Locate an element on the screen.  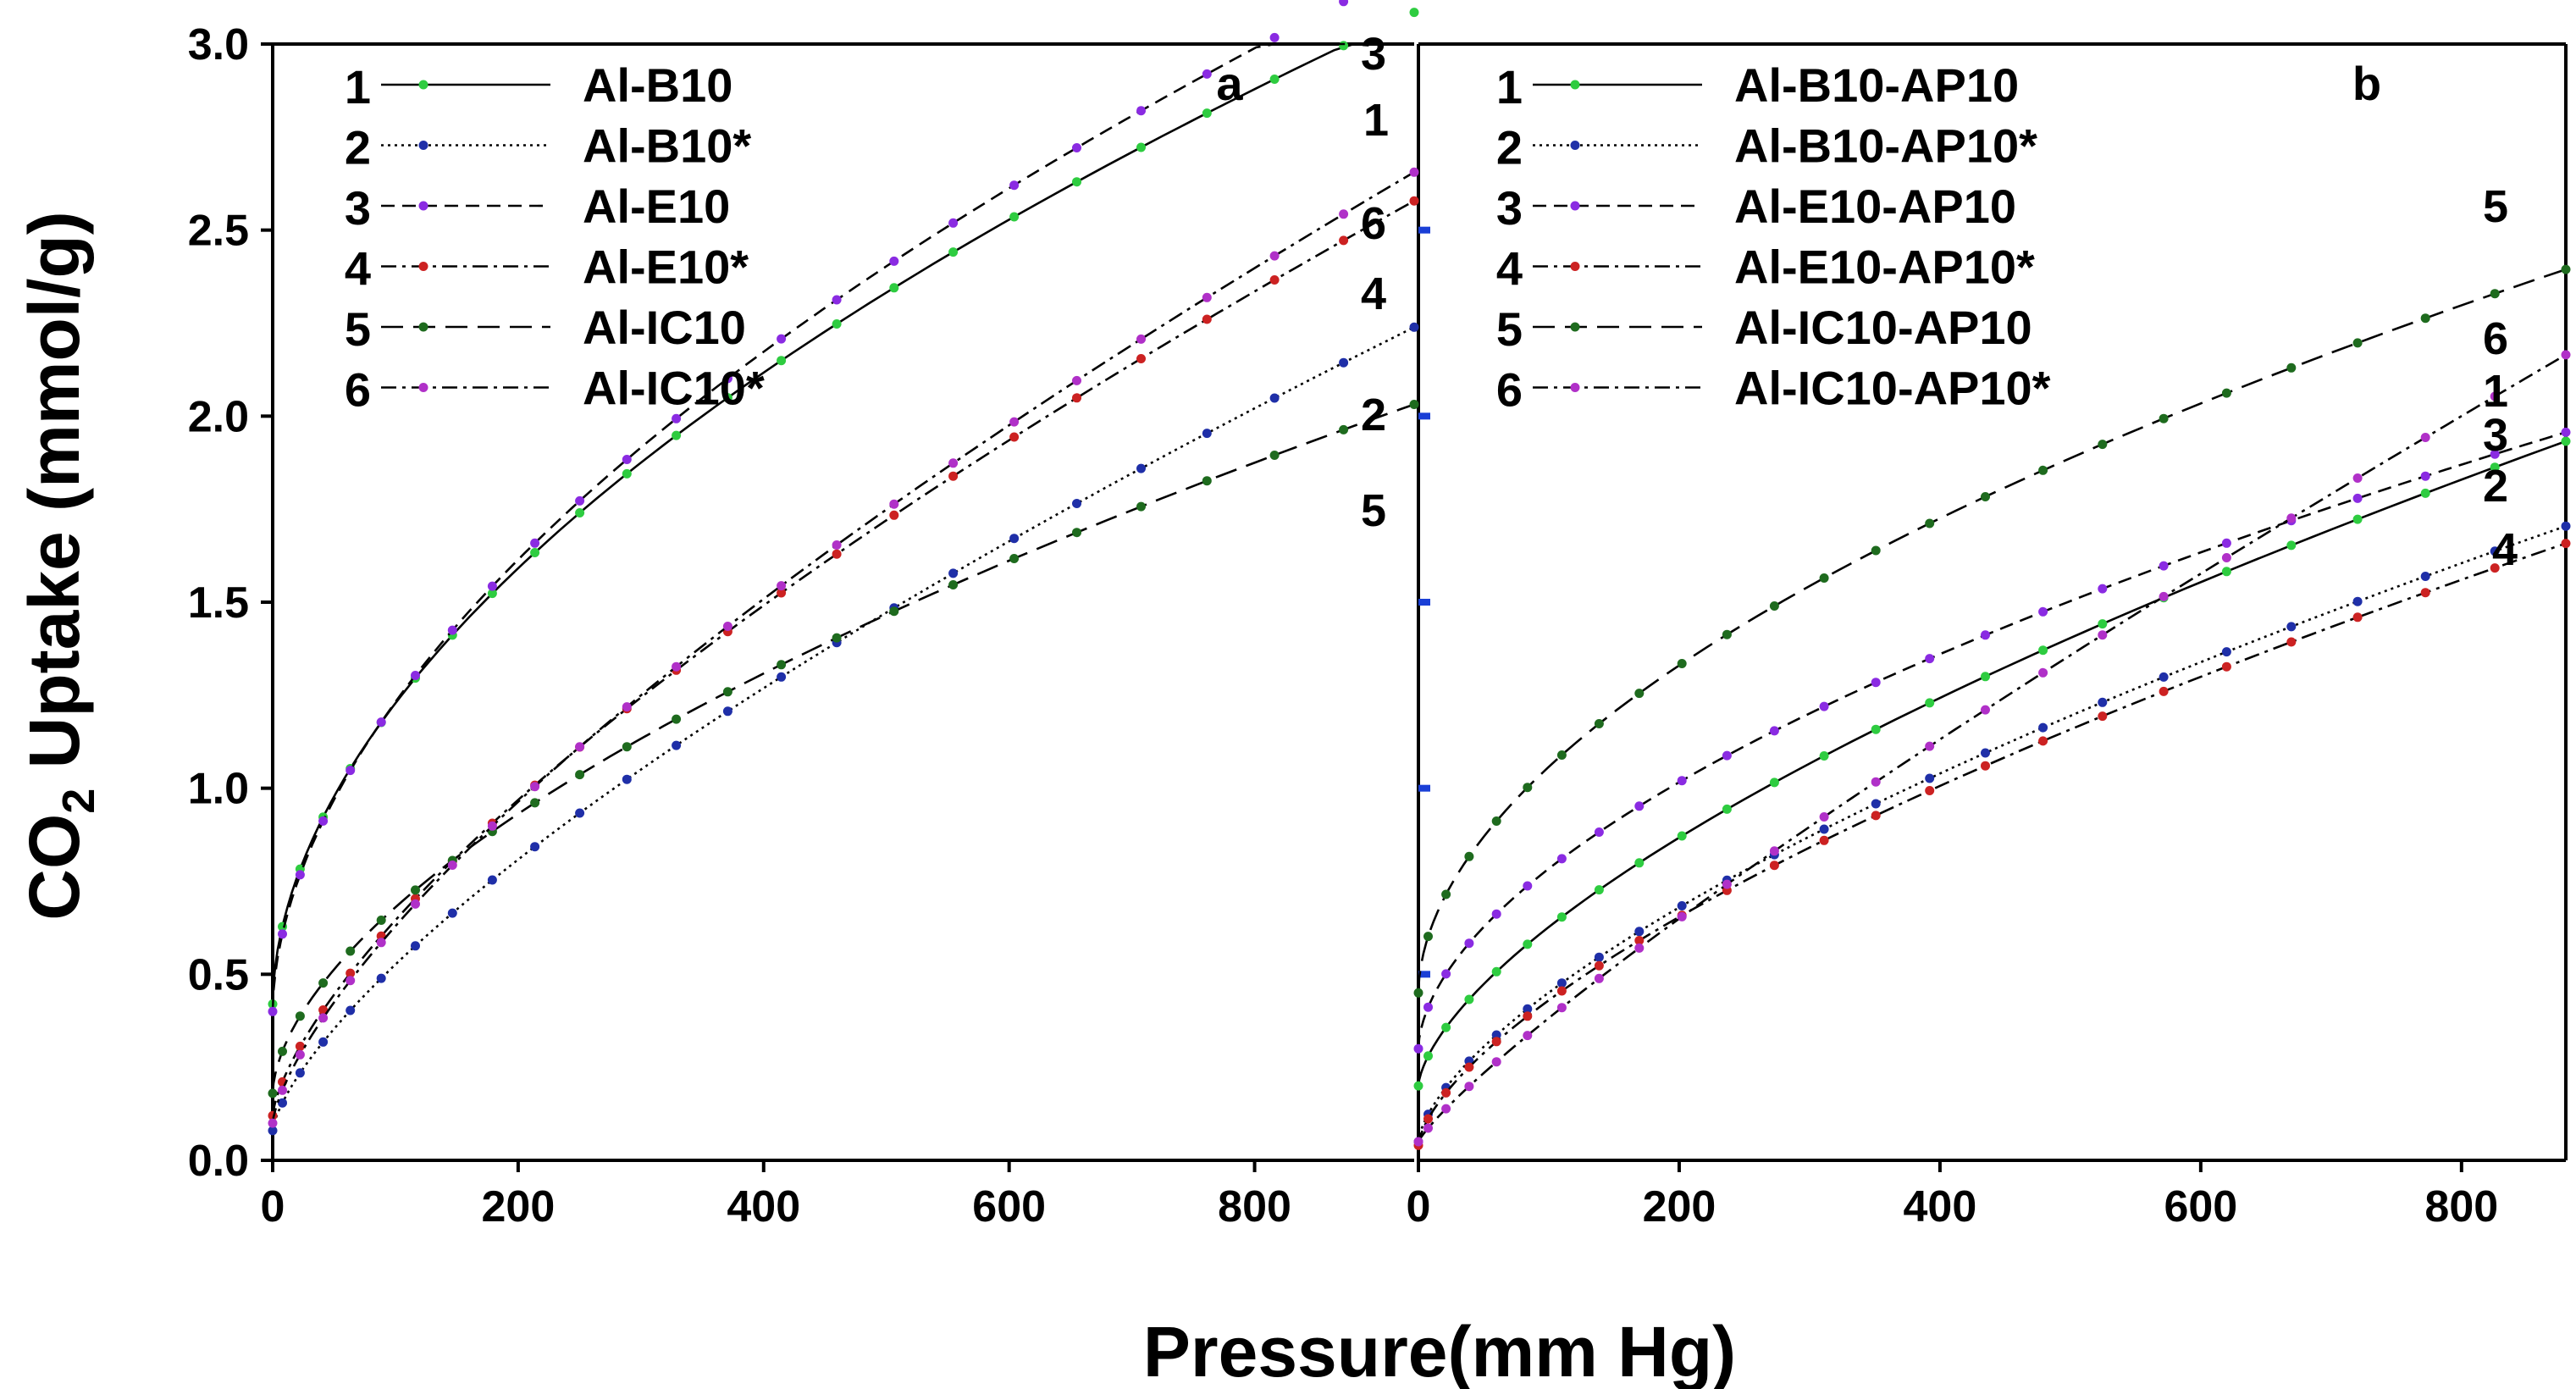
legend-number: 2 is located at coordinates (358, 147).